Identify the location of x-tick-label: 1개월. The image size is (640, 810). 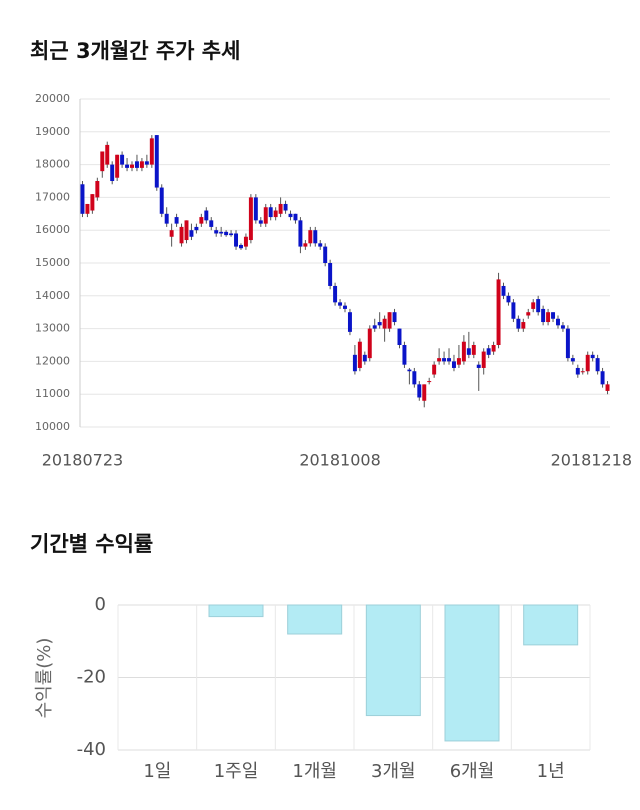
(314, 771).